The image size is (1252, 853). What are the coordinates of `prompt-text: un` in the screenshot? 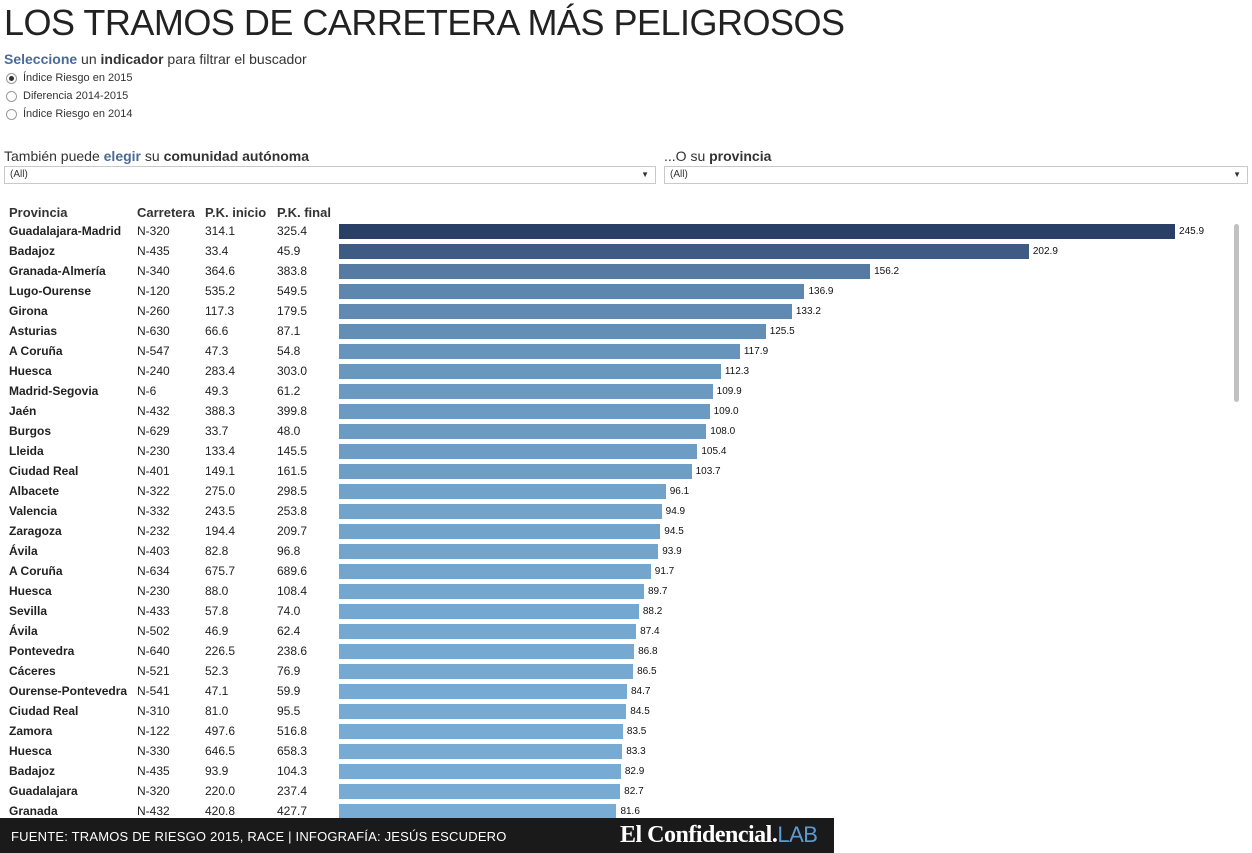 It's located at (89, 59).